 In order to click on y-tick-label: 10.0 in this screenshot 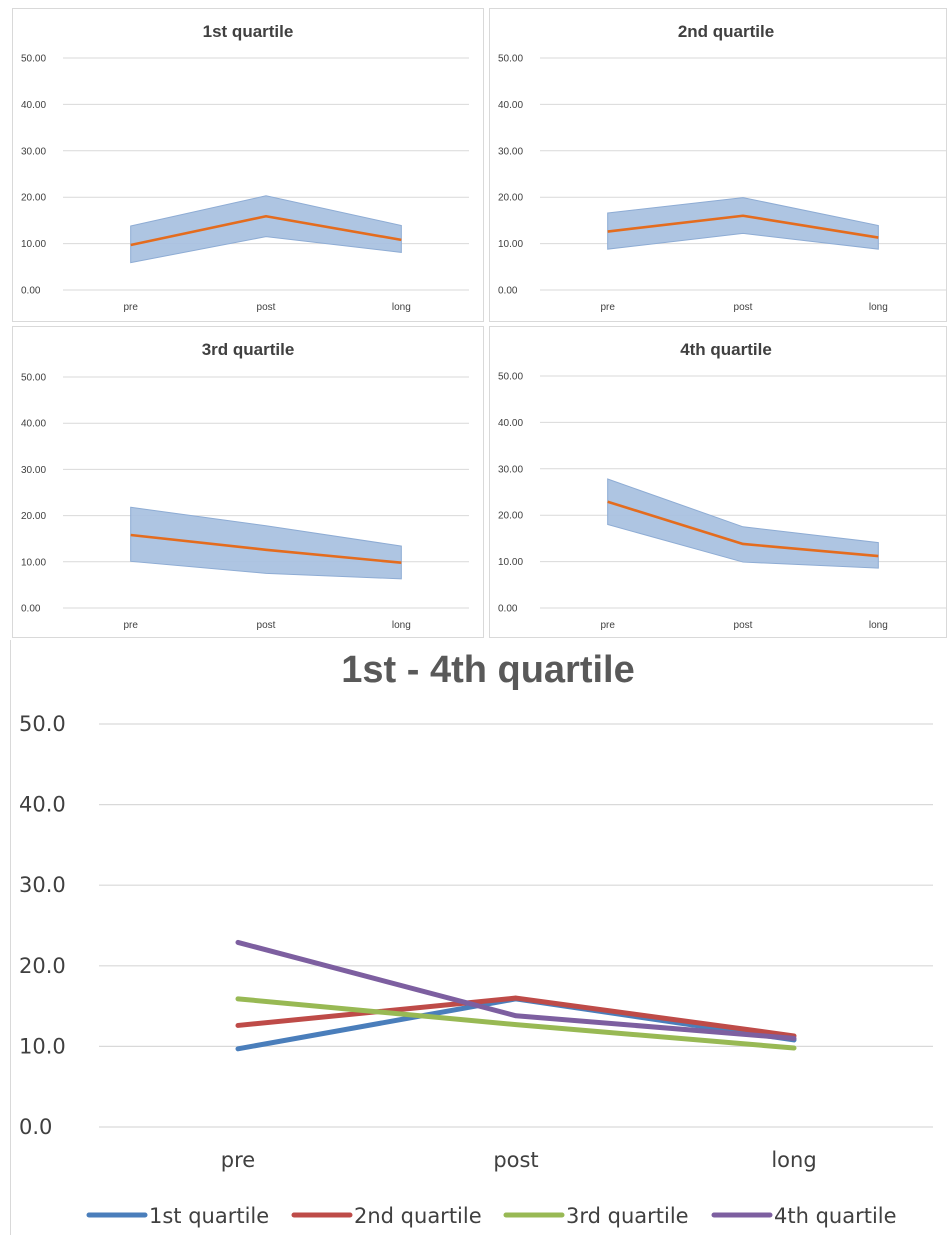, I will do `click(42, 1046)`.